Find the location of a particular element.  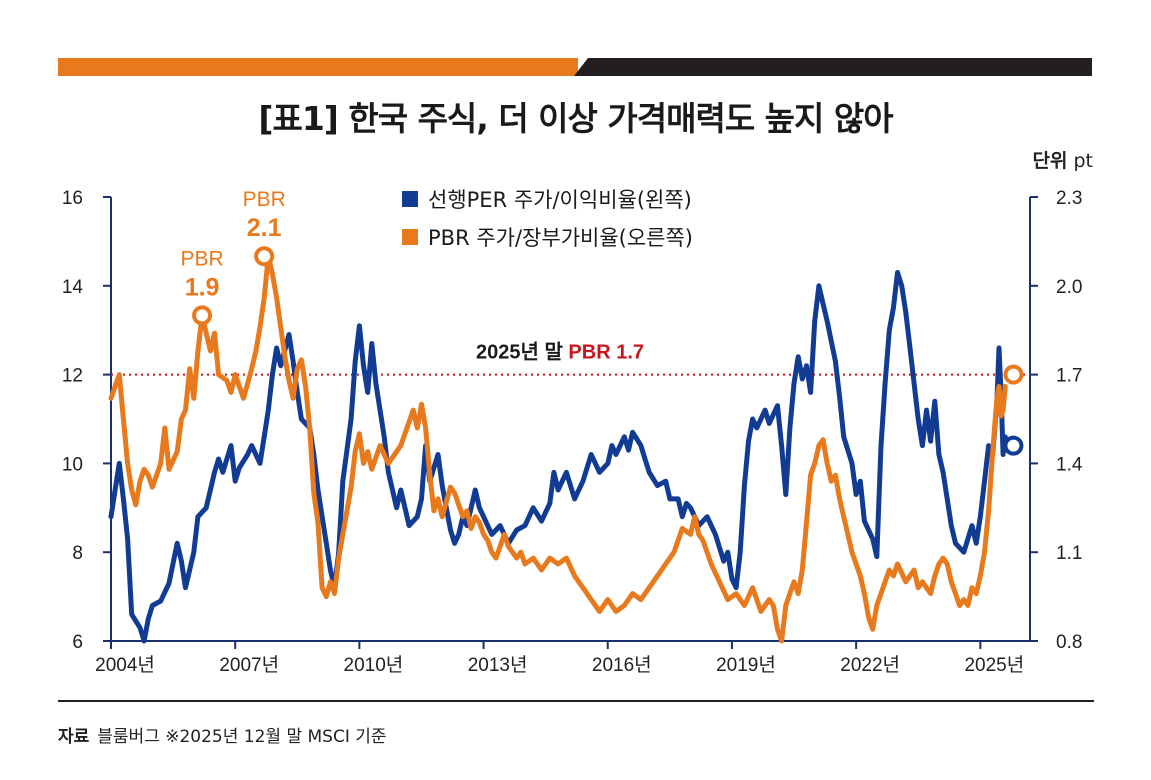

unit-label: 단위 pt is located at coordinates (1062, 159).